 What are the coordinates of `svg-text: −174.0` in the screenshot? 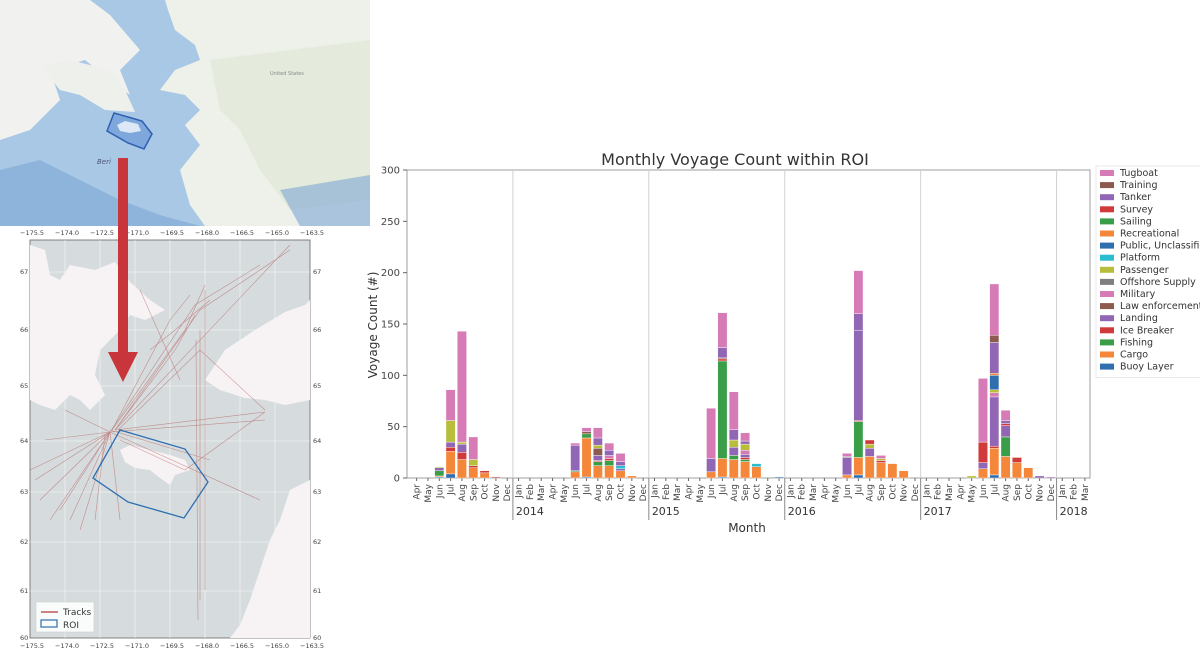 It's located at (67, 646).